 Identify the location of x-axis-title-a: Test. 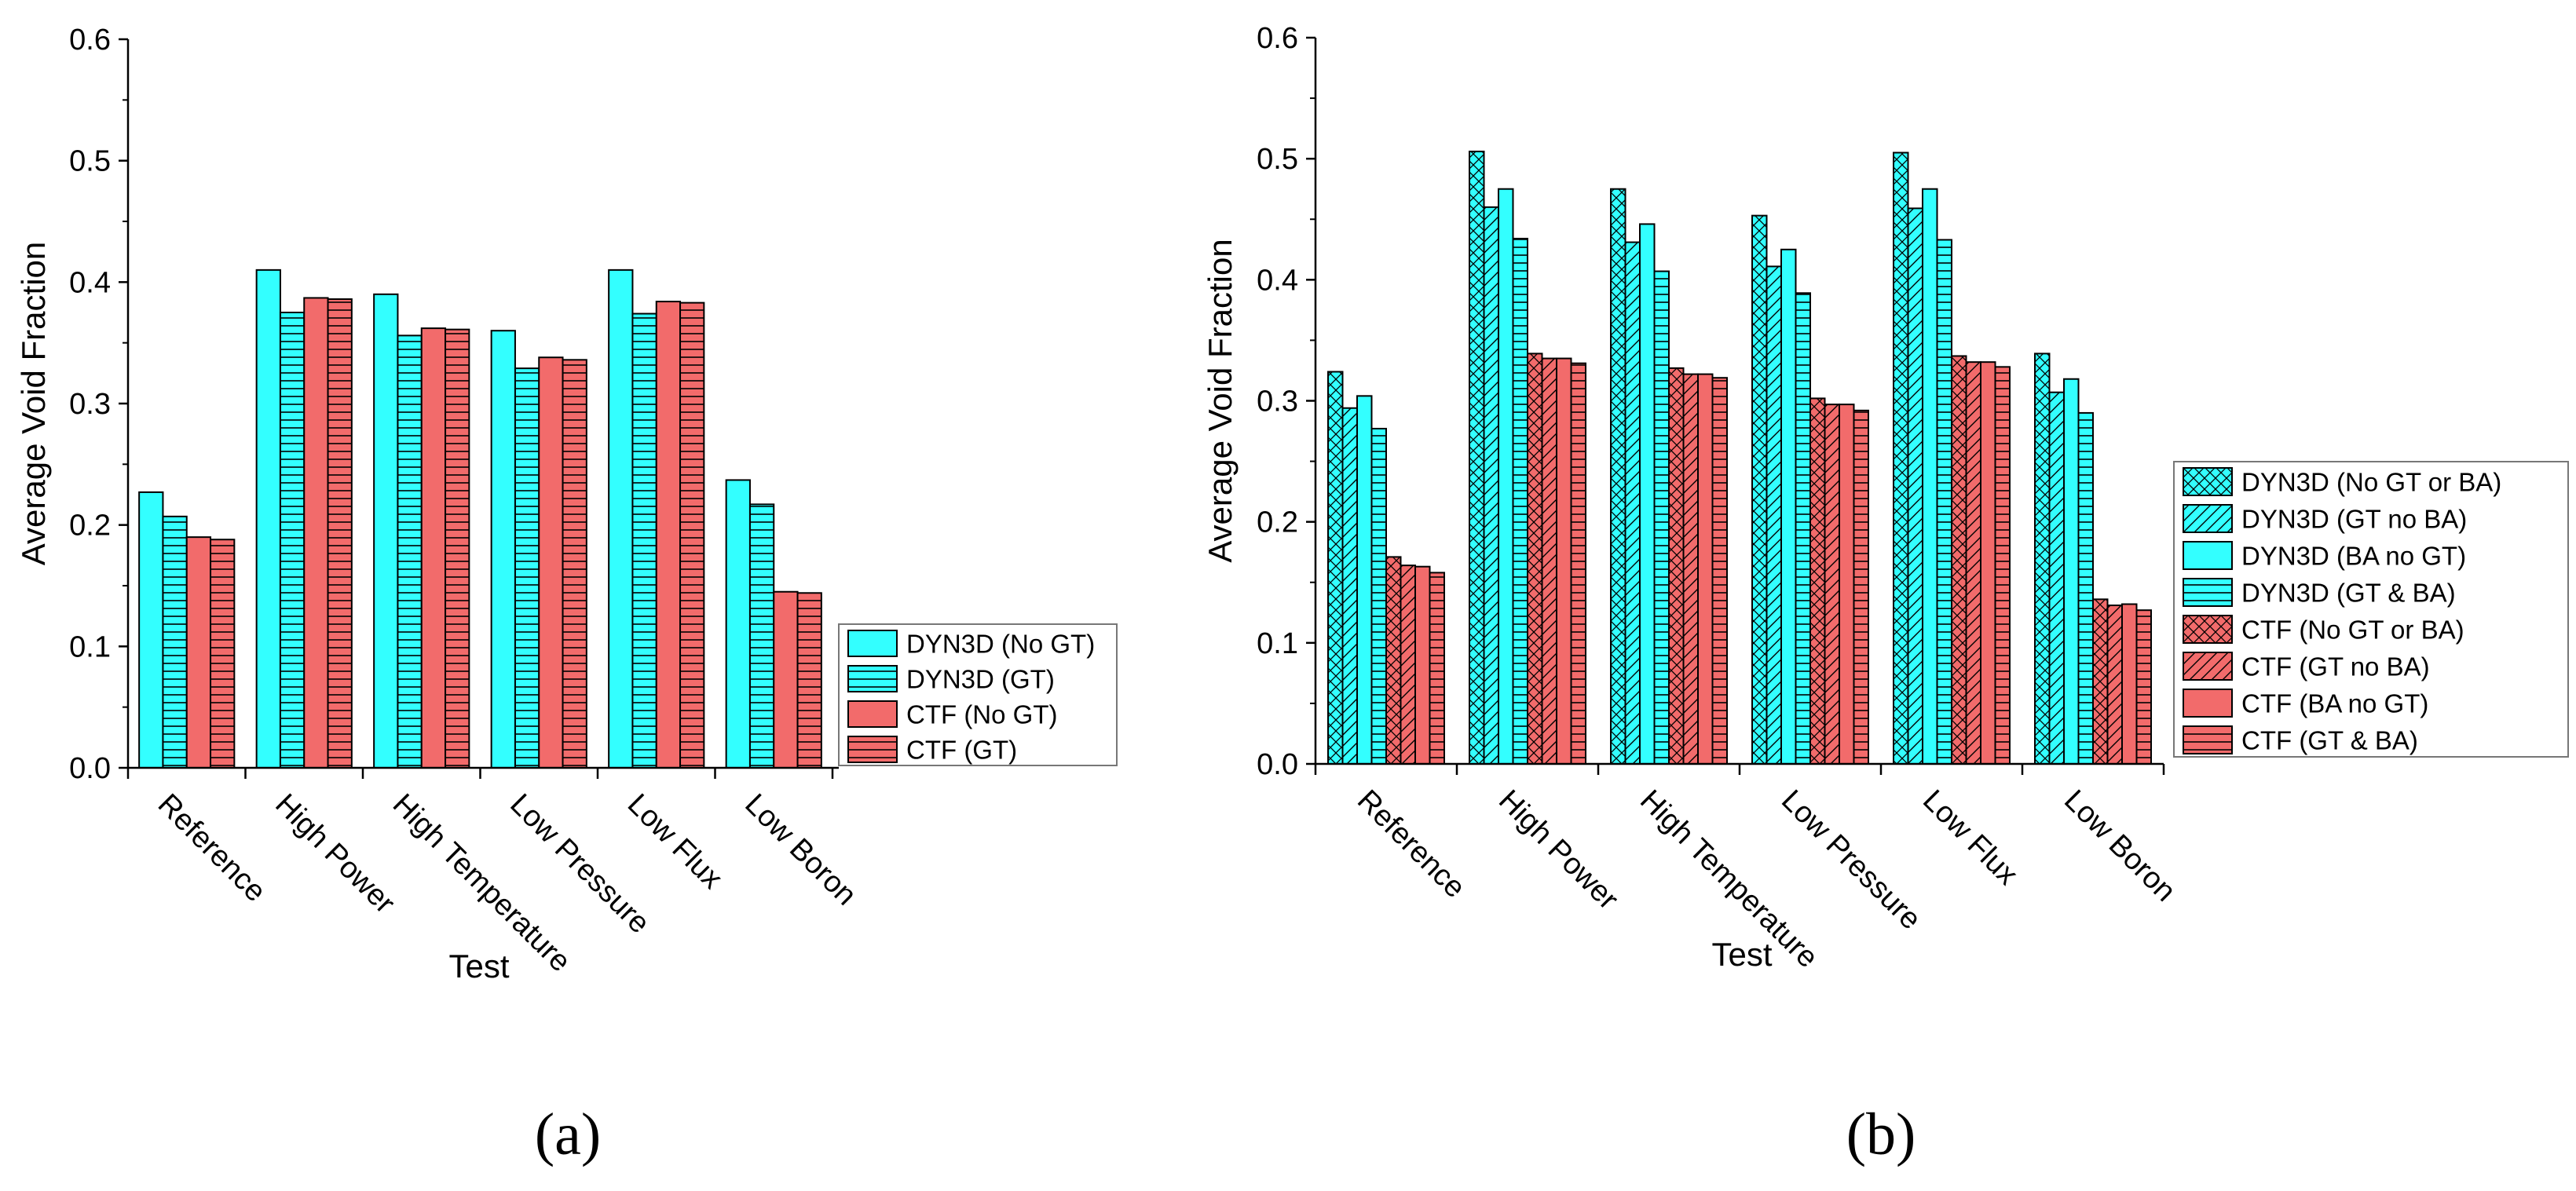
(479, 966).